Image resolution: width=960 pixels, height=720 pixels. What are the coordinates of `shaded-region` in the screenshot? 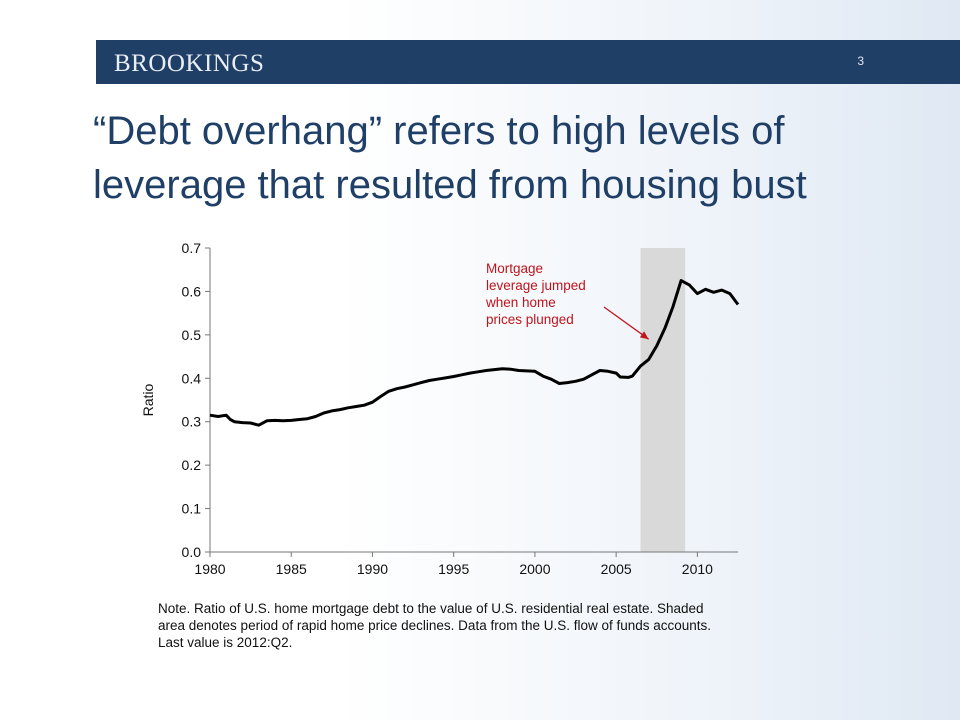 It's located at (663, 400).